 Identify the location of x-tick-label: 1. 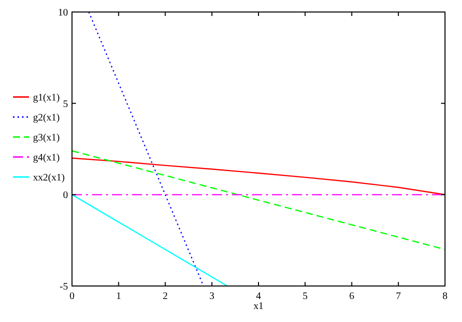
(119, 296).